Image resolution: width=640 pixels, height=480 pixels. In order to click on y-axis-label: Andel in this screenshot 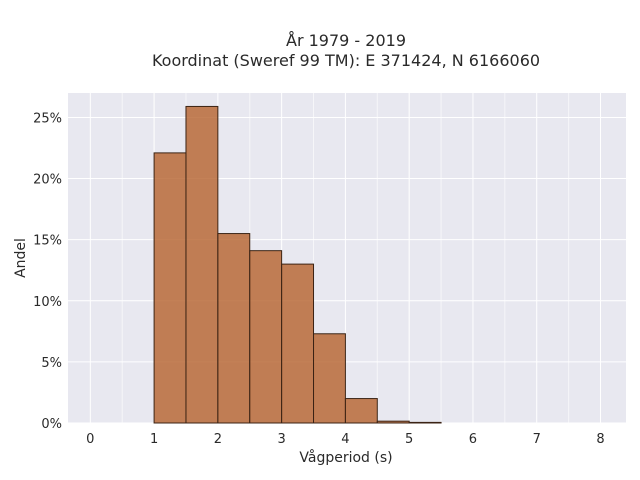, I will do `click(21, 258)`.